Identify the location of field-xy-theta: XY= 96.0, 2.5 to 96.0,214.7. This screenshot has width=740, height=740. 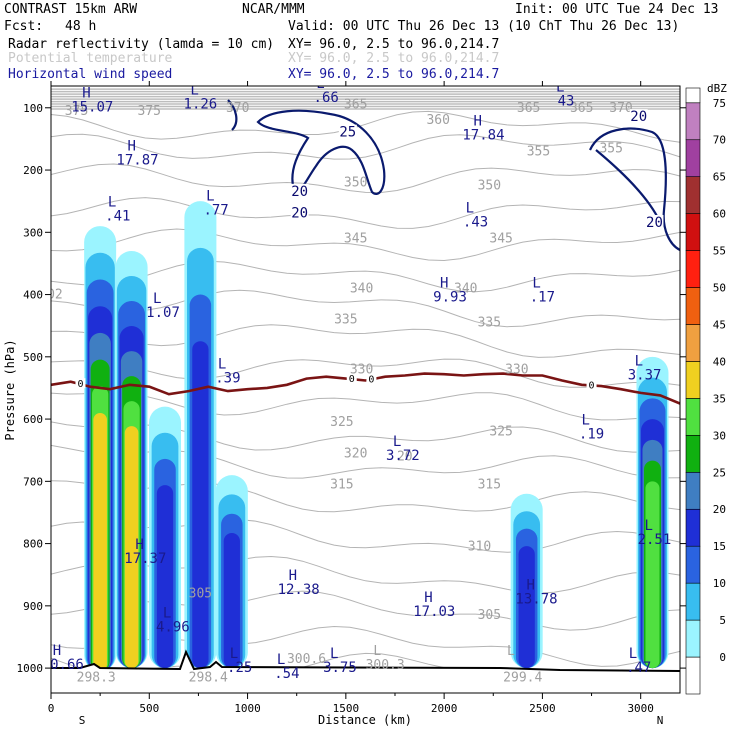
(393, 58).